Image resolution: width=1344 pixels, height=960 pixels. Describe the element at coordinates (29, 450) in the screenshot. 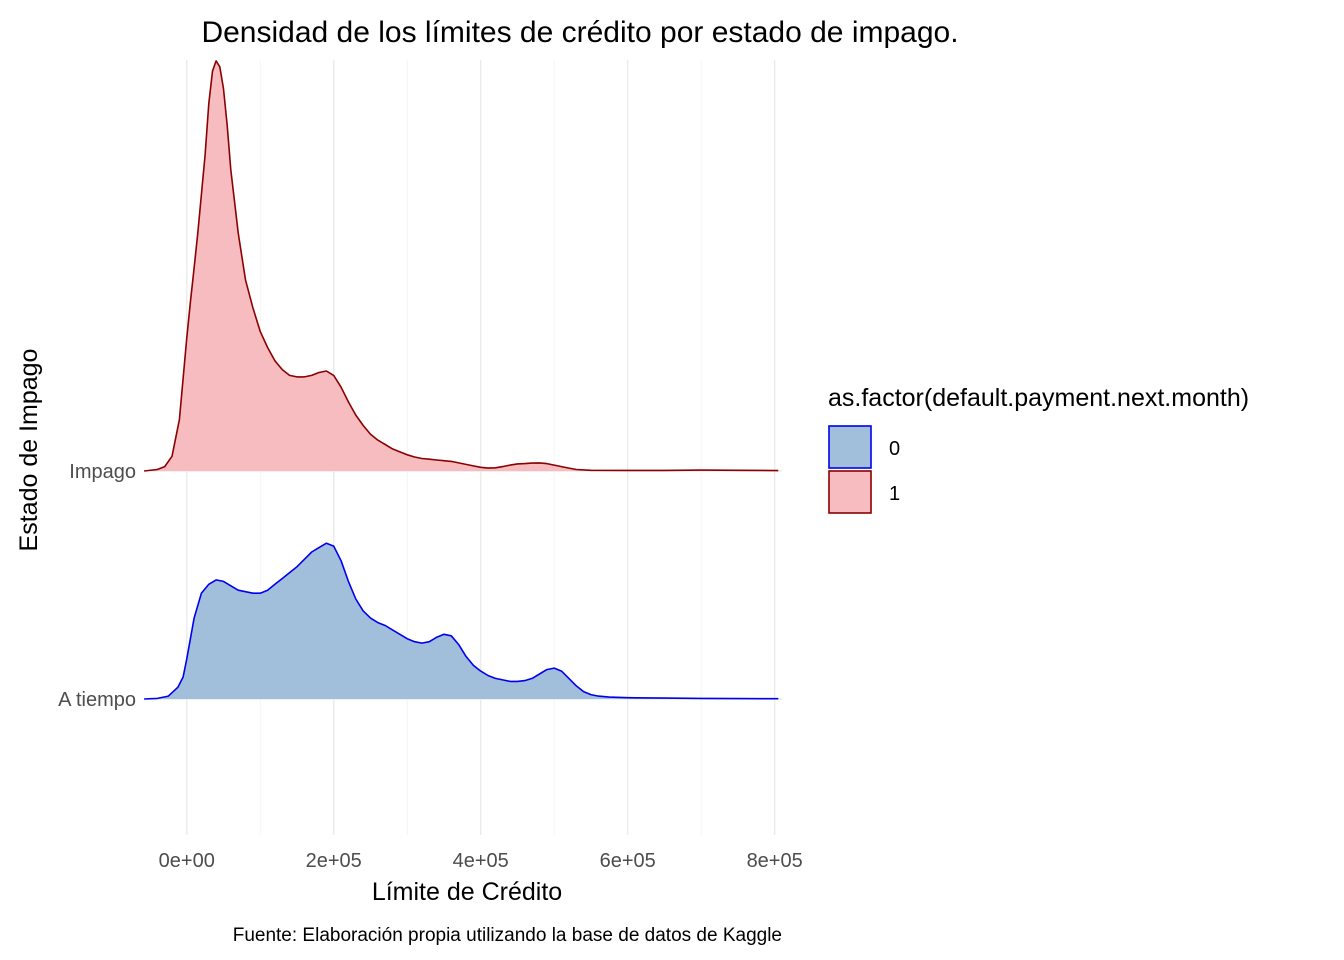

I see `y-axis-title: Estado de Impago` at that location.